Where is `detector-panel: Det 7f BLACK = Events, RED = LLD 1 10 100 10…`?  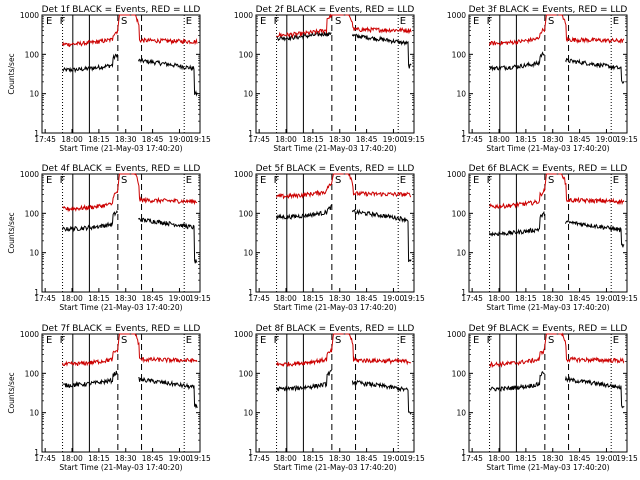
detector-panel: Det 7f BLACK = Events, RED = LLD 1 10 100 10… is located at coordinates (109, 398).